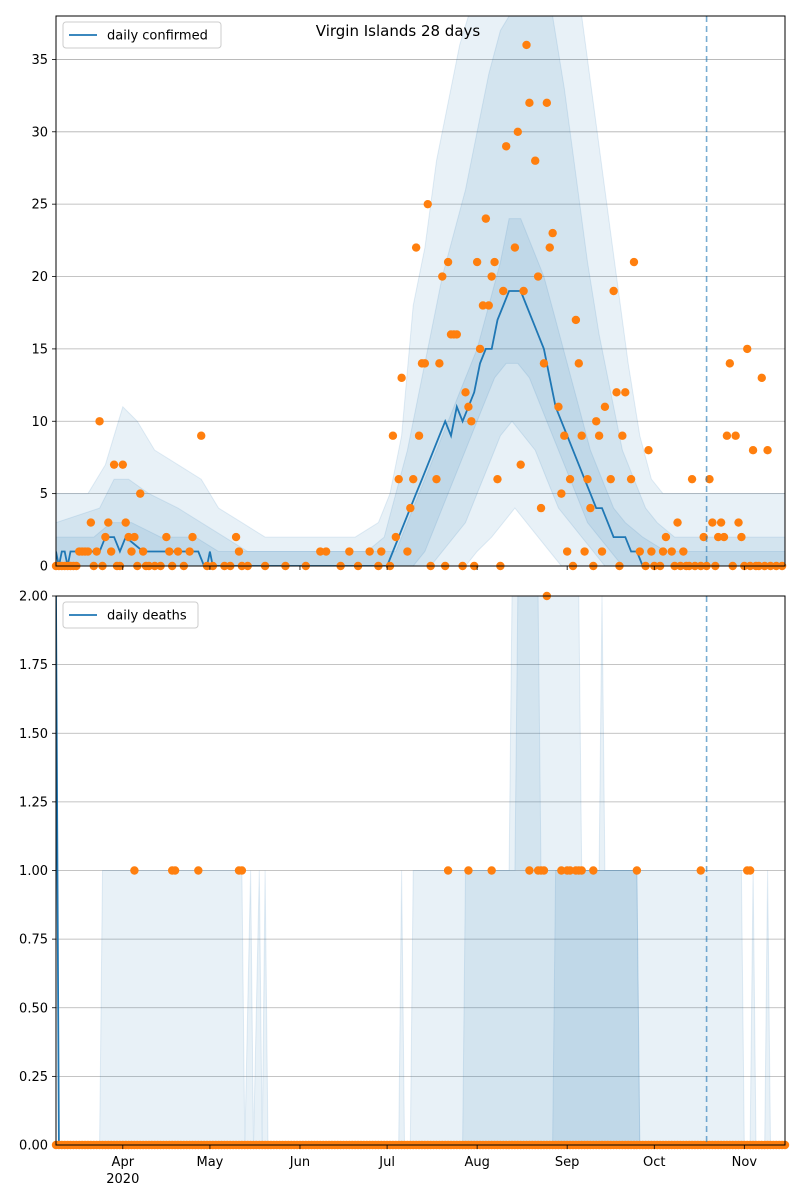  Describe the element at coordinates (33, 802) in the screenshot. I see `y-tick-label: 1.25` at that location.